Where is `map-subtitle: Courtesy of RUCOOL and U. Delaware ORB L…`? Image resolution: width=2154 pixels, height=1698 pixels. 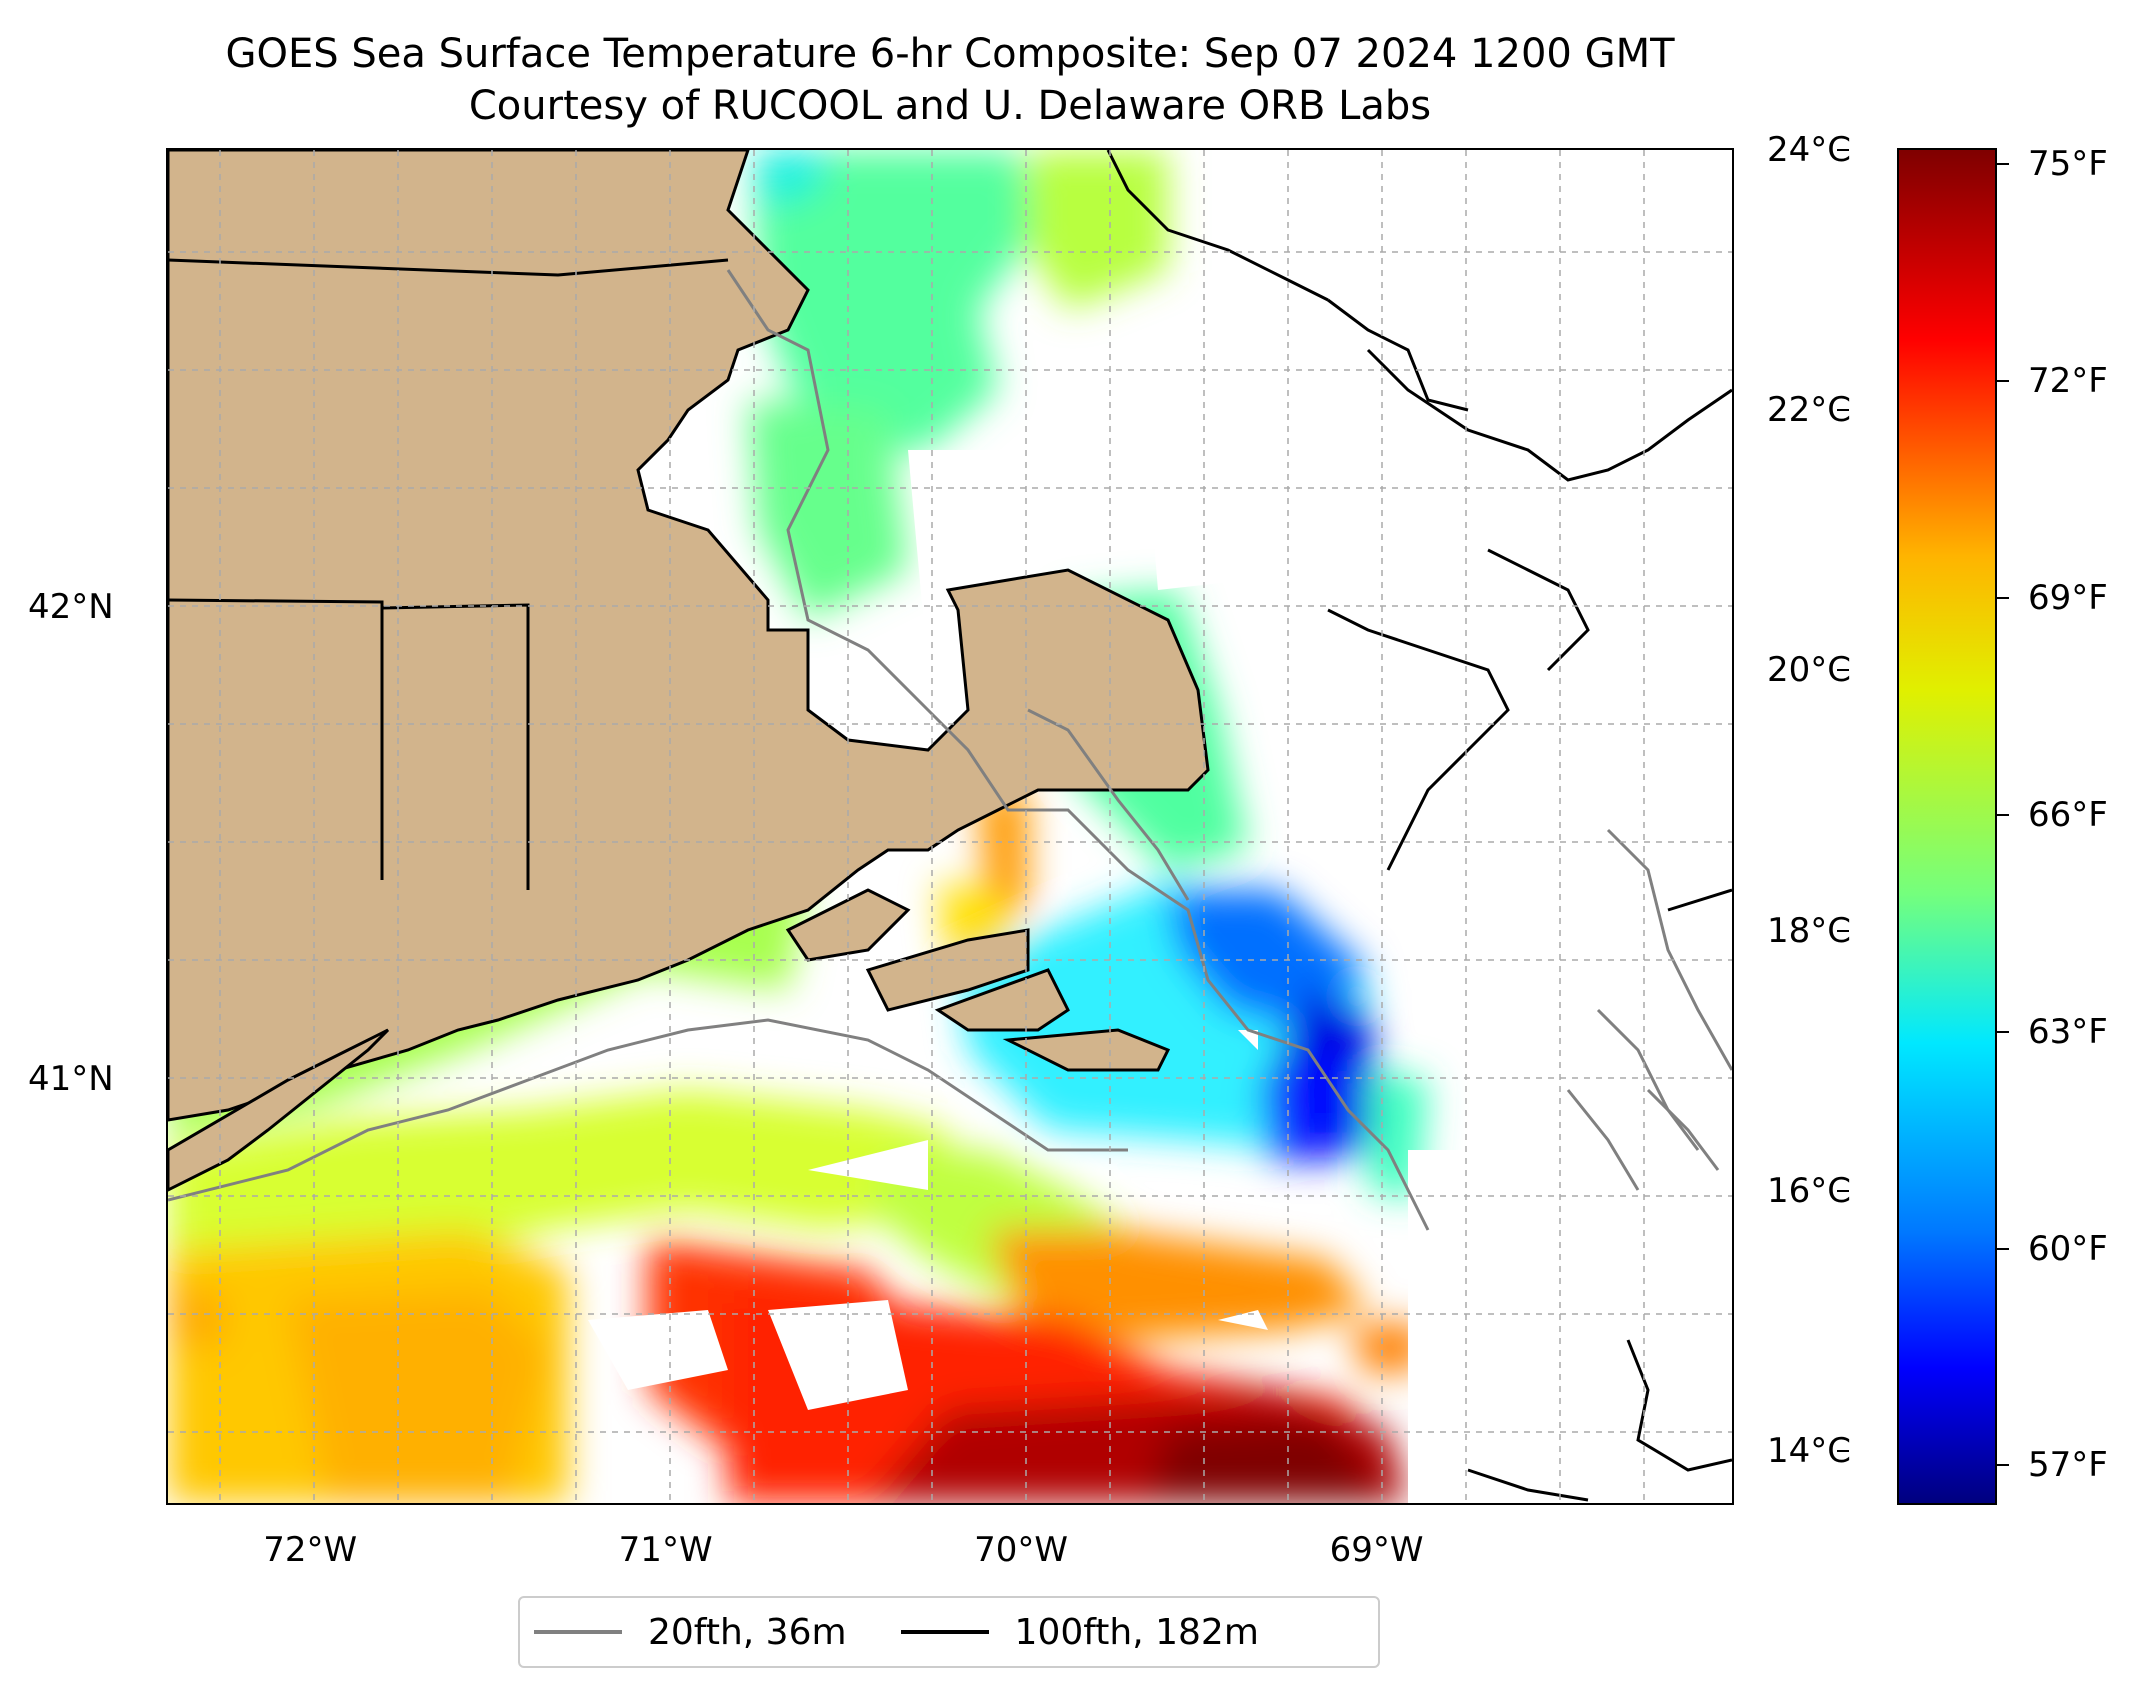 map-subtitle: Courtesy of RUCOOL and U. Delaware ORB L… is located at coordinates (950, 106).